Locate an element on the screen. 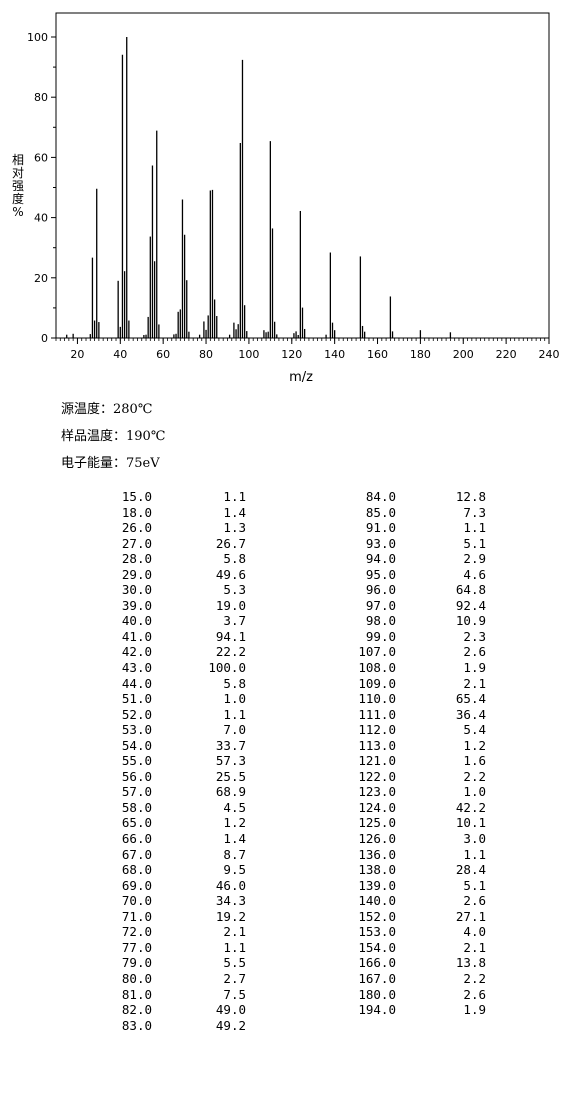 This screenshot has height=1115, width=570. intensity-value: 5.8 is located at coordinates (234, 559).